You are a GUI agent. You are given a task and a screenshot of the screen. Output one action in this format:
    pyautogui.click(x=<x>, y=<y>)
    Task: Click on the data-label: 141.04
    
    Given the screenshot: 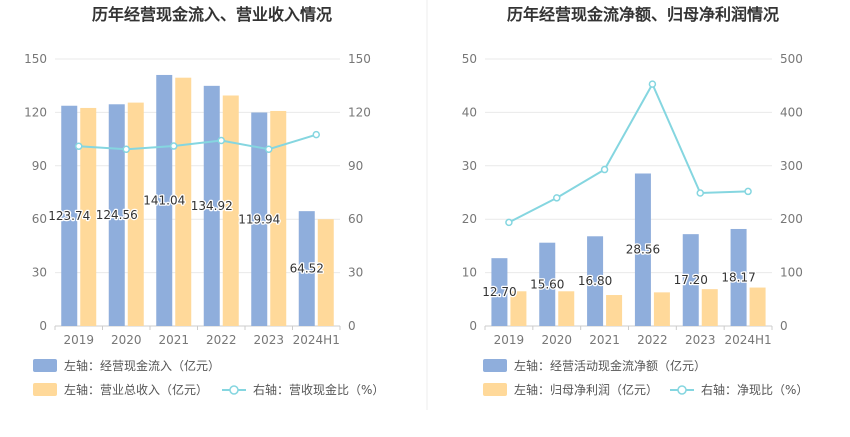 What is the action you would take?
    pyautogui.click(x=164, y=200)
    